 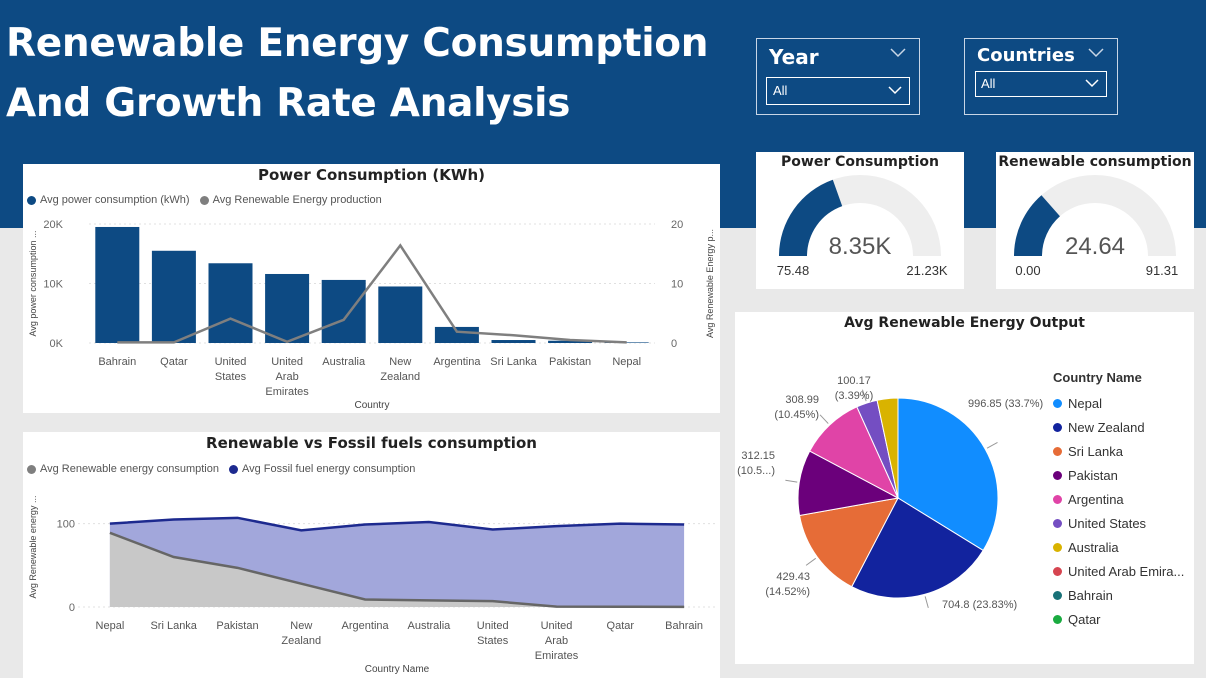 What do you see at coordinates (1118, 475) in the screenshot?
I see `legend-item: Pakistan` at bounding box center [1118, 475].